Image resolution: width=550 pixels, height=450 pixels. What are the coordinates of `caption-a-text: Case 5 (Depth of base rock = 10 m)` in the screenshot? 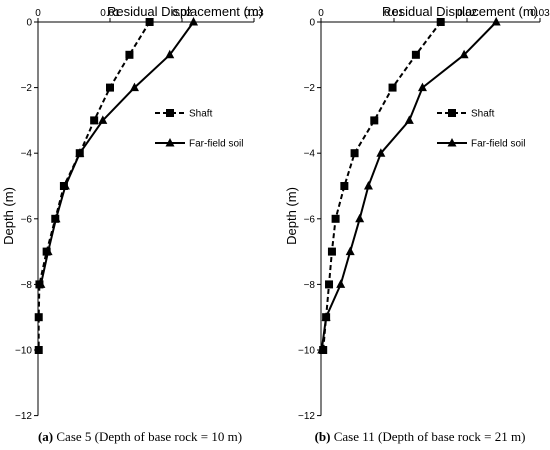 It's located at (147, 436).